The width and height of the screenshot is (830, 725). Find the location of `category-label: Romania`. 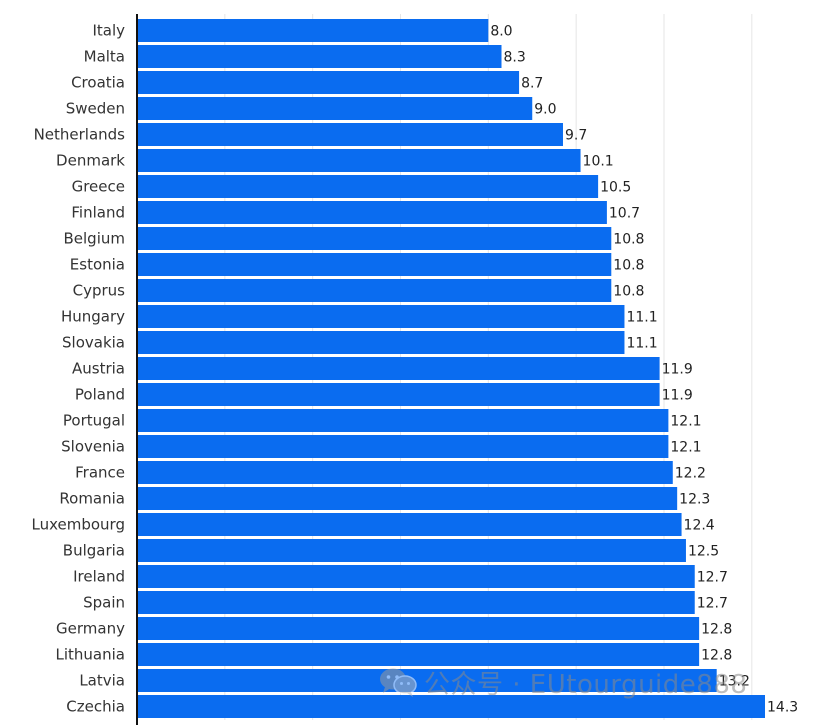

category-label: Romania is located at coordinates (92, 499).